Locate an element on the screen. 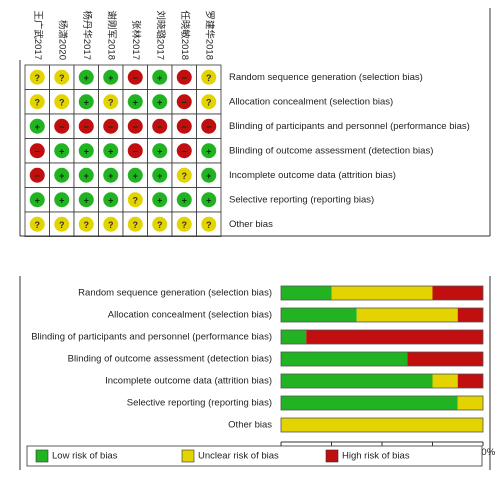 The width and height of the screenshot is (504, 485). bar-outline is located at coordinates (382, 381).